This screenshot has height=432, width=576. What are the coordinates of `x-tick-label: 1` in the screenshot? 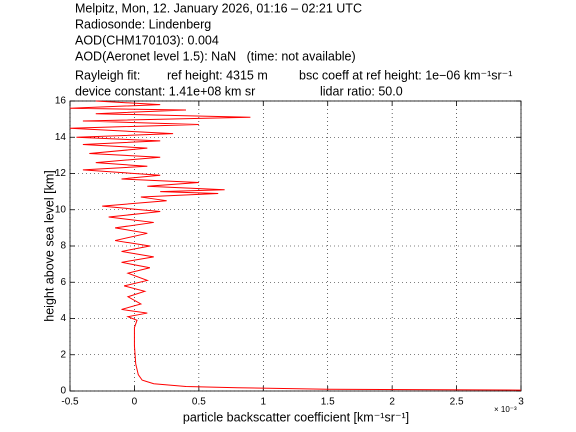 It's located at (264, 402).